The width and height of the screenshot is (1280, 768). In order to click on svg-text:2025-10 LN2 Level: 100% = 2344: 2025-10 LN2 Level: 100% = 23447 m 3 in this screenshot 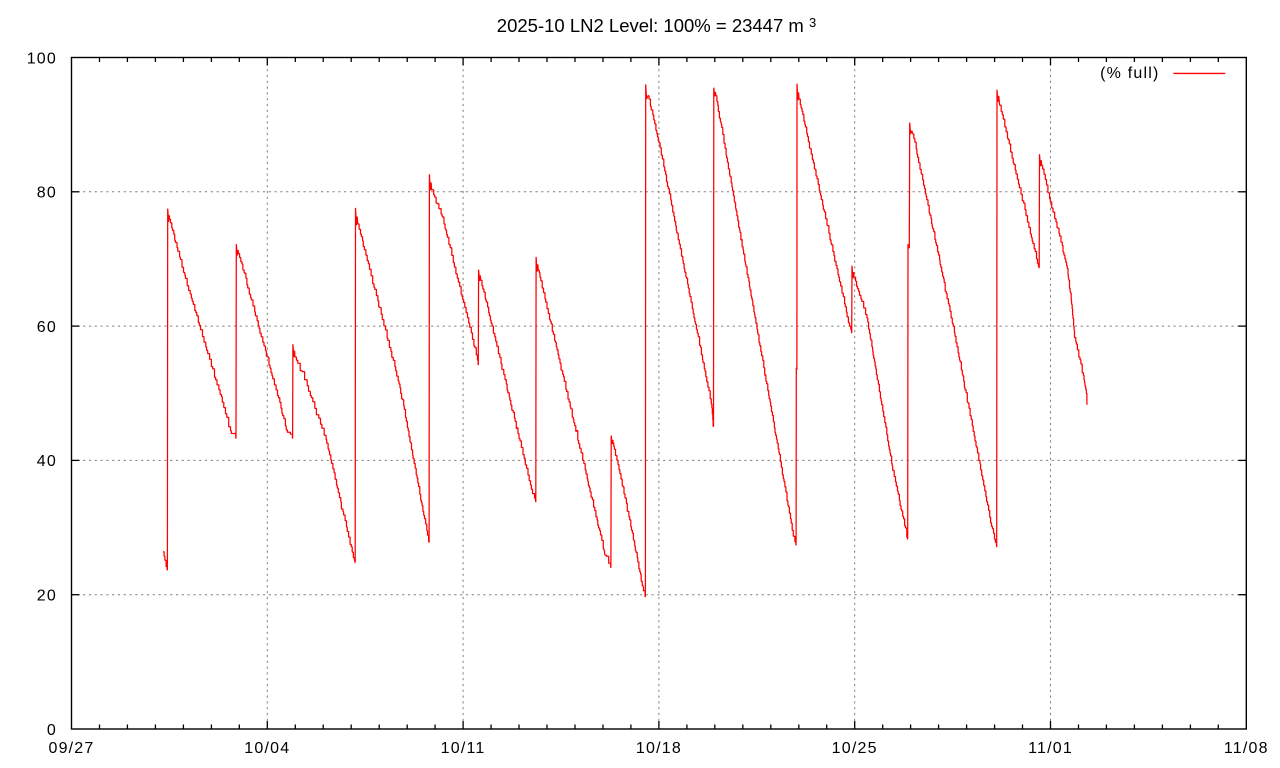, I will do `click(656, 25)`.